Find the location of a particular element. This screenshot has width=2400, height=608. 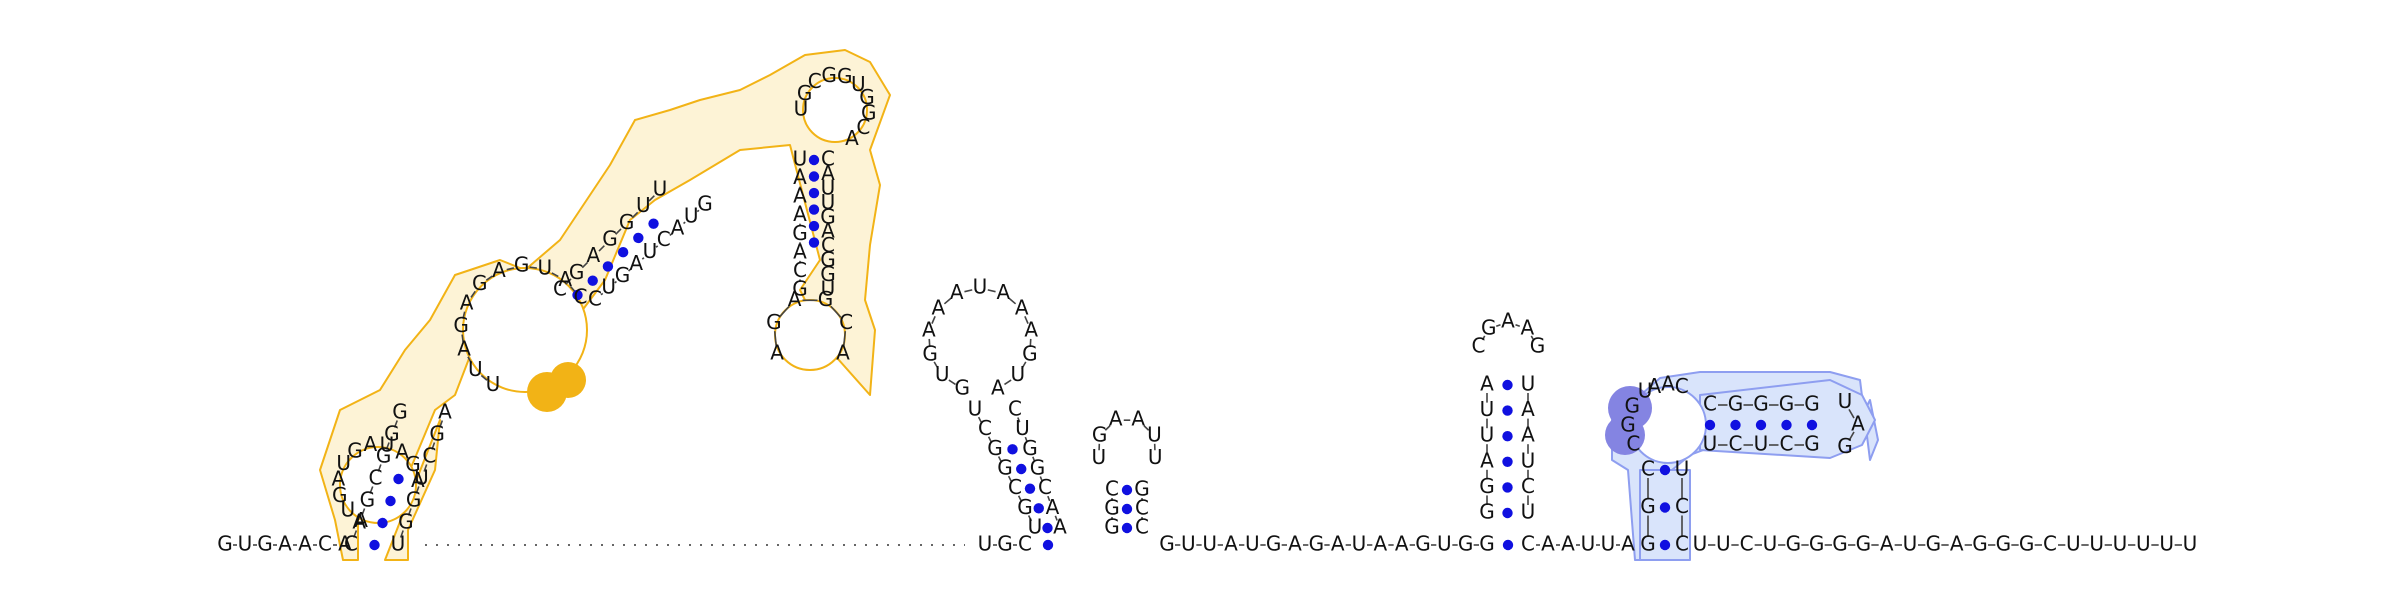

five-prime-nucleotide: G is located at coordinates (225, 544).